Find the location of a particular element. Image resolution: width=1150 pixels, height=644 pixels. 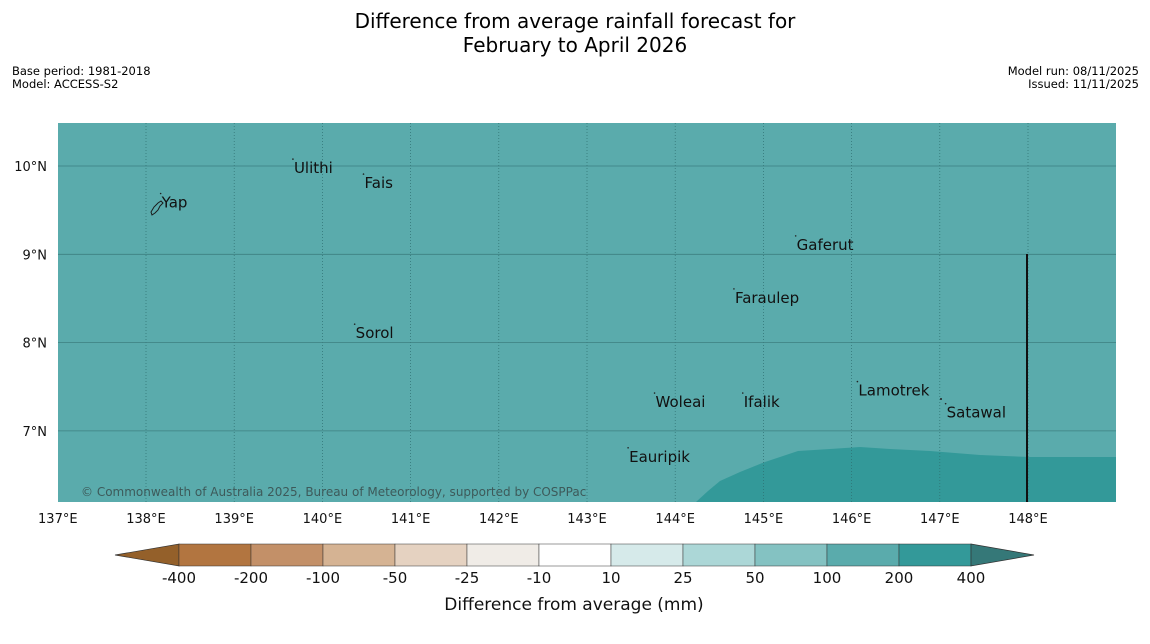

colorbar: -400 -200 -100 -50 -25 -10 10 25 50 100 200 400 is located at coordinates (574, 565).